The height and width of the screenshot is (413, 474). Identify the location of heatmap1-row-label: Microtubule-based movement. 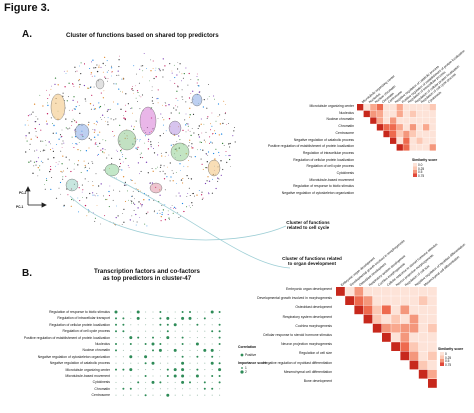
(331, 179).